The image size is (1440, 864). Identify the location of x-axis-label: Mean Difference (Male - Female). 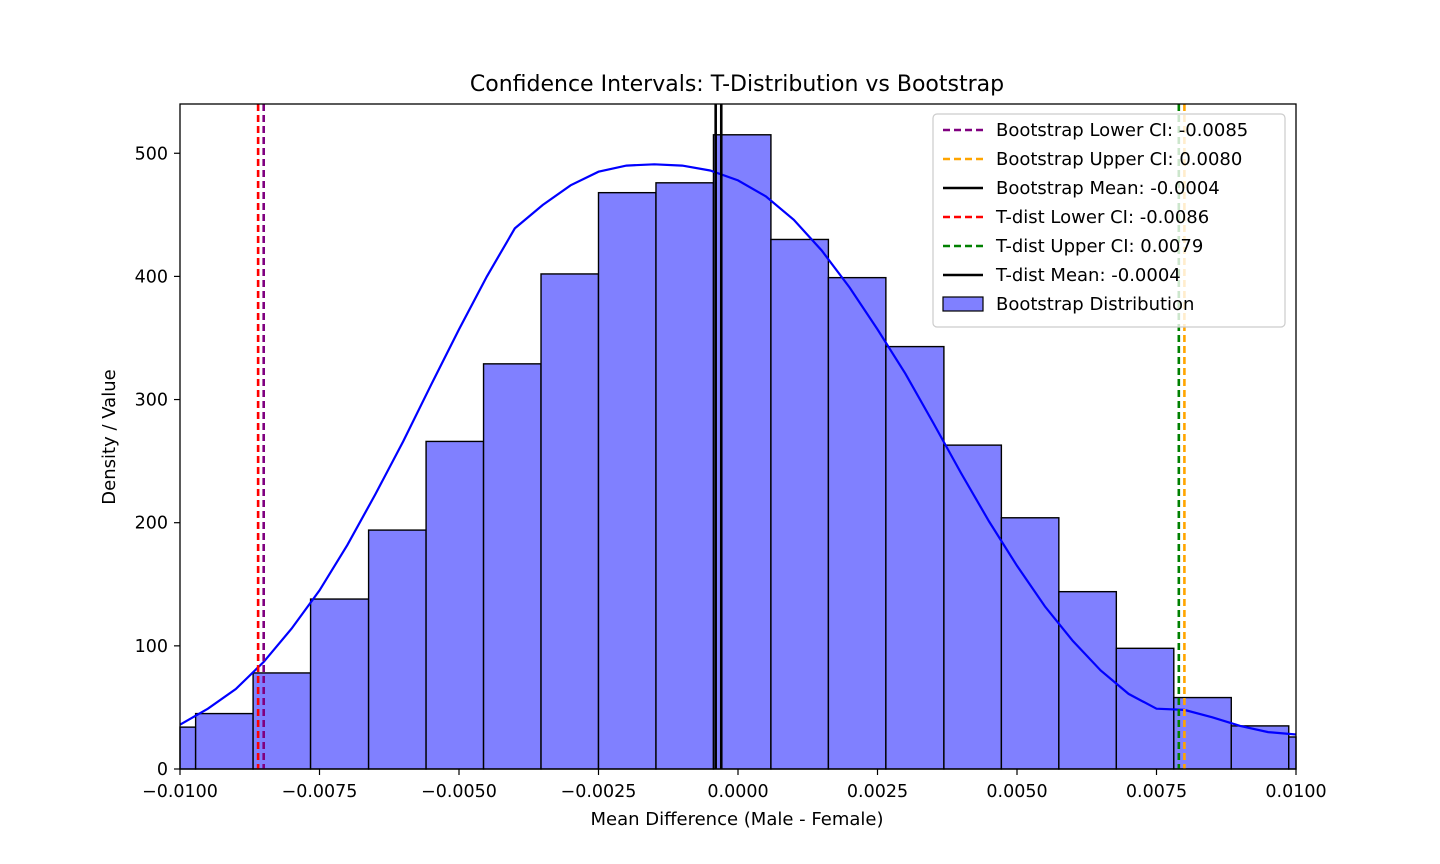
(737, 819).